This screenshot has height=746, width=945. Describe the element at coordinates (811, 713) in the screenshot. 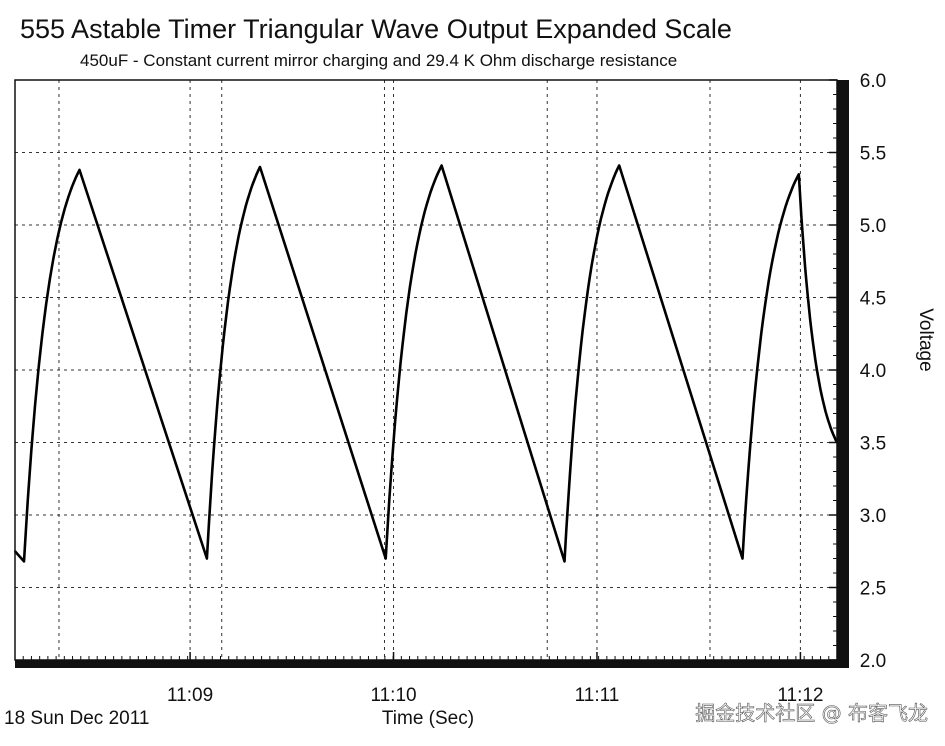

I see `watermark: 掘金技术社区 @ 布客飞龙` at that location.